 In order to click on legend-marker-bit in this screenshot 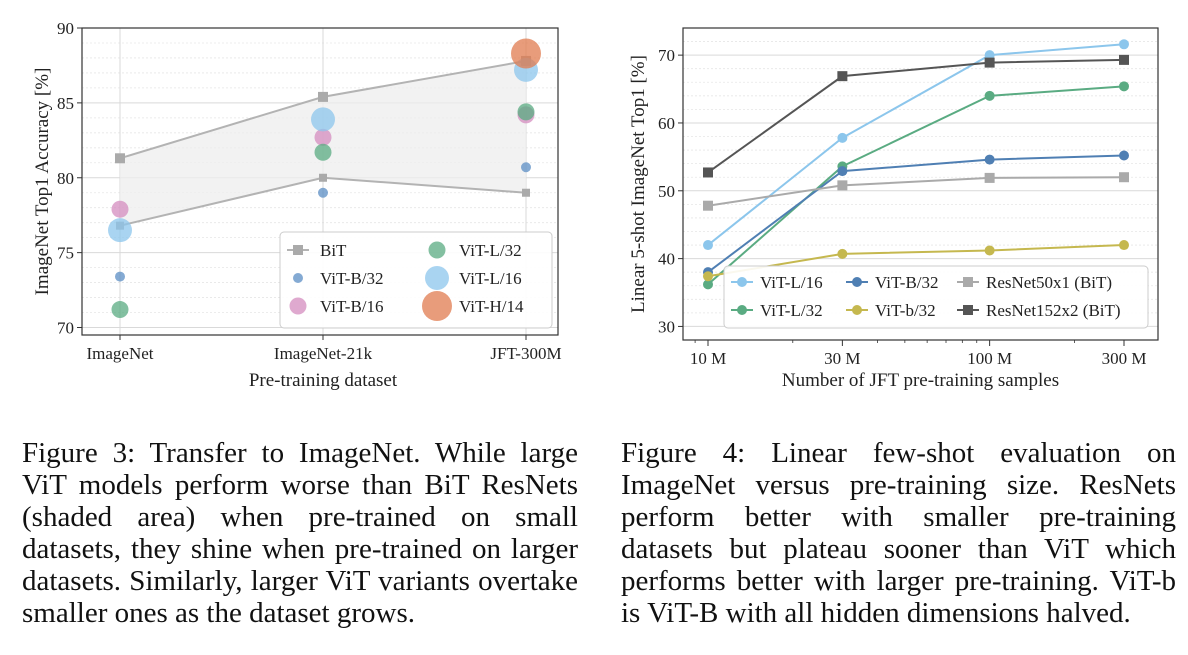, I will do `click(298, 250)`.